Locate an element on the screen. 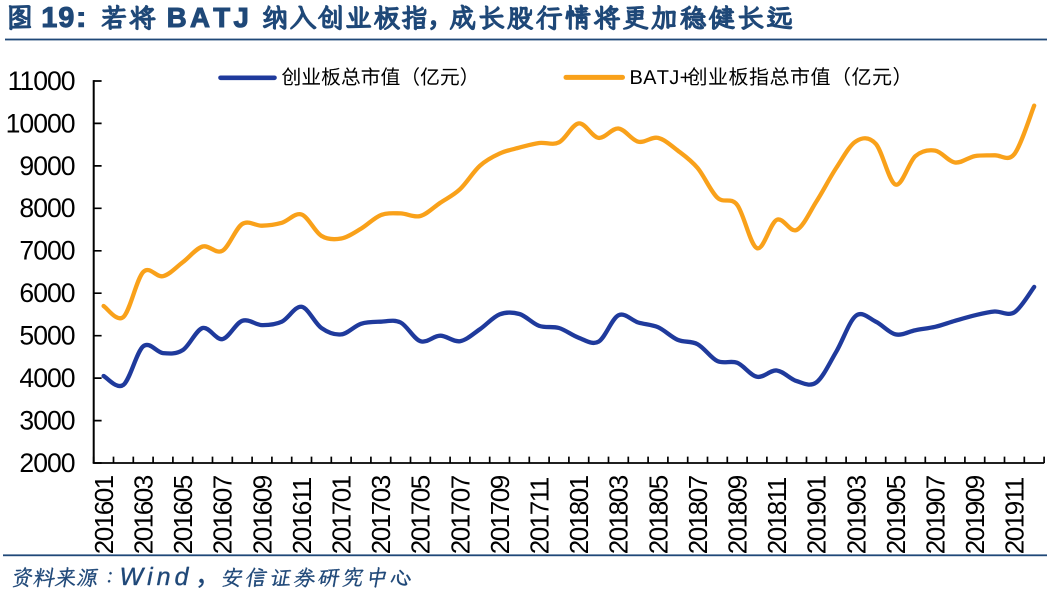  svg-text: 10000 is located at coordinates (40, 123).